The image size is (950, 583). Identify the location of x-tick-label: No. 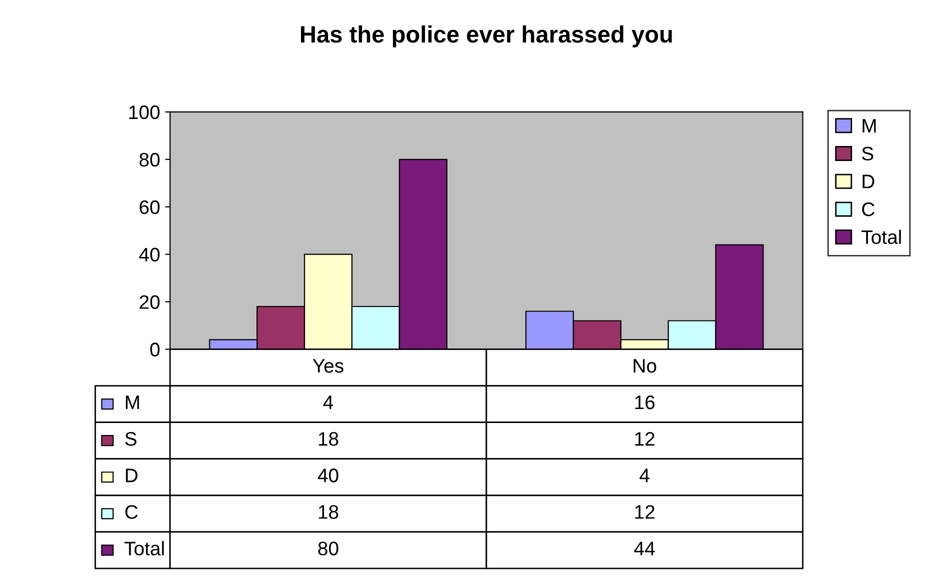
(645, 366).